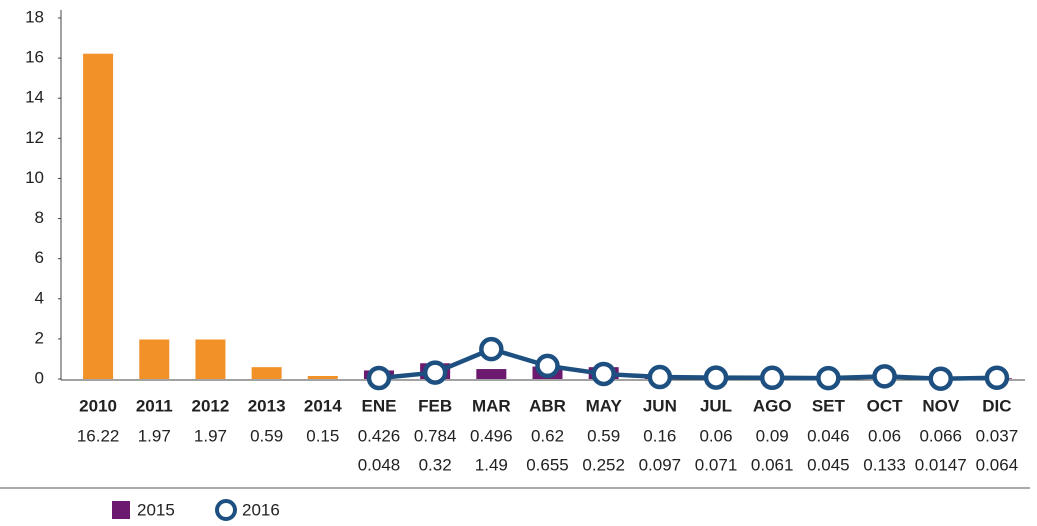 Image resolution: width=1037 pixels, height=526 pixels. What do you see at coordinates (603, 464) in the screenshot?
I see `value-label: 0.252` at bounding box center [603, 464].